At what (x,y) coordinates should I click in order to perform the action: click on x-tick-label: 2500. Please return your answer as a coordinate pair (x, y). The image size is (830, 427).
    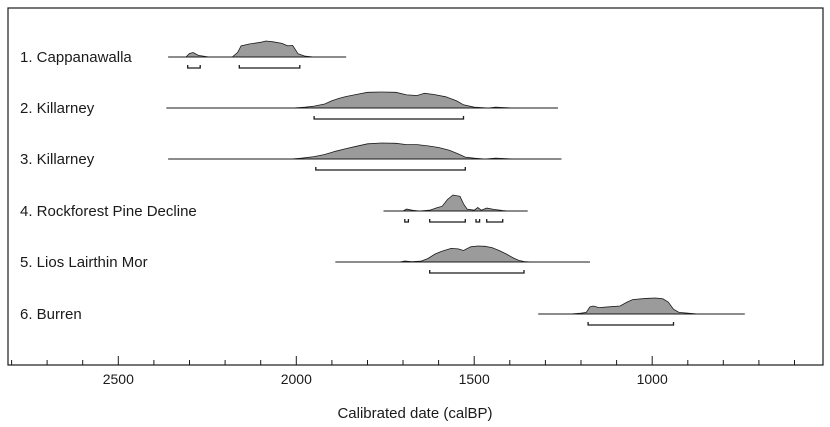
    Looking at the image, I should click on (118, 379).